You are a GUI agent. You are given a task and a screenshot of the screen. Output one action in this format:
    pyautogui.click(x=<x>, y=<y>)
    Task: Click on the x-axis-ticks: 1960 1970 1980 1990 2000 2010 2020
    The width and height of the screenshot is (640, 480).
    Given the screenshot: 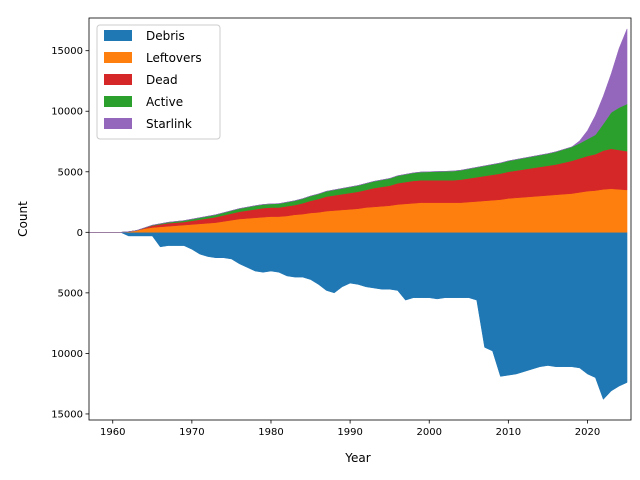 What is the action you would take?
    pyautogui.click(x=350, y=429)
    